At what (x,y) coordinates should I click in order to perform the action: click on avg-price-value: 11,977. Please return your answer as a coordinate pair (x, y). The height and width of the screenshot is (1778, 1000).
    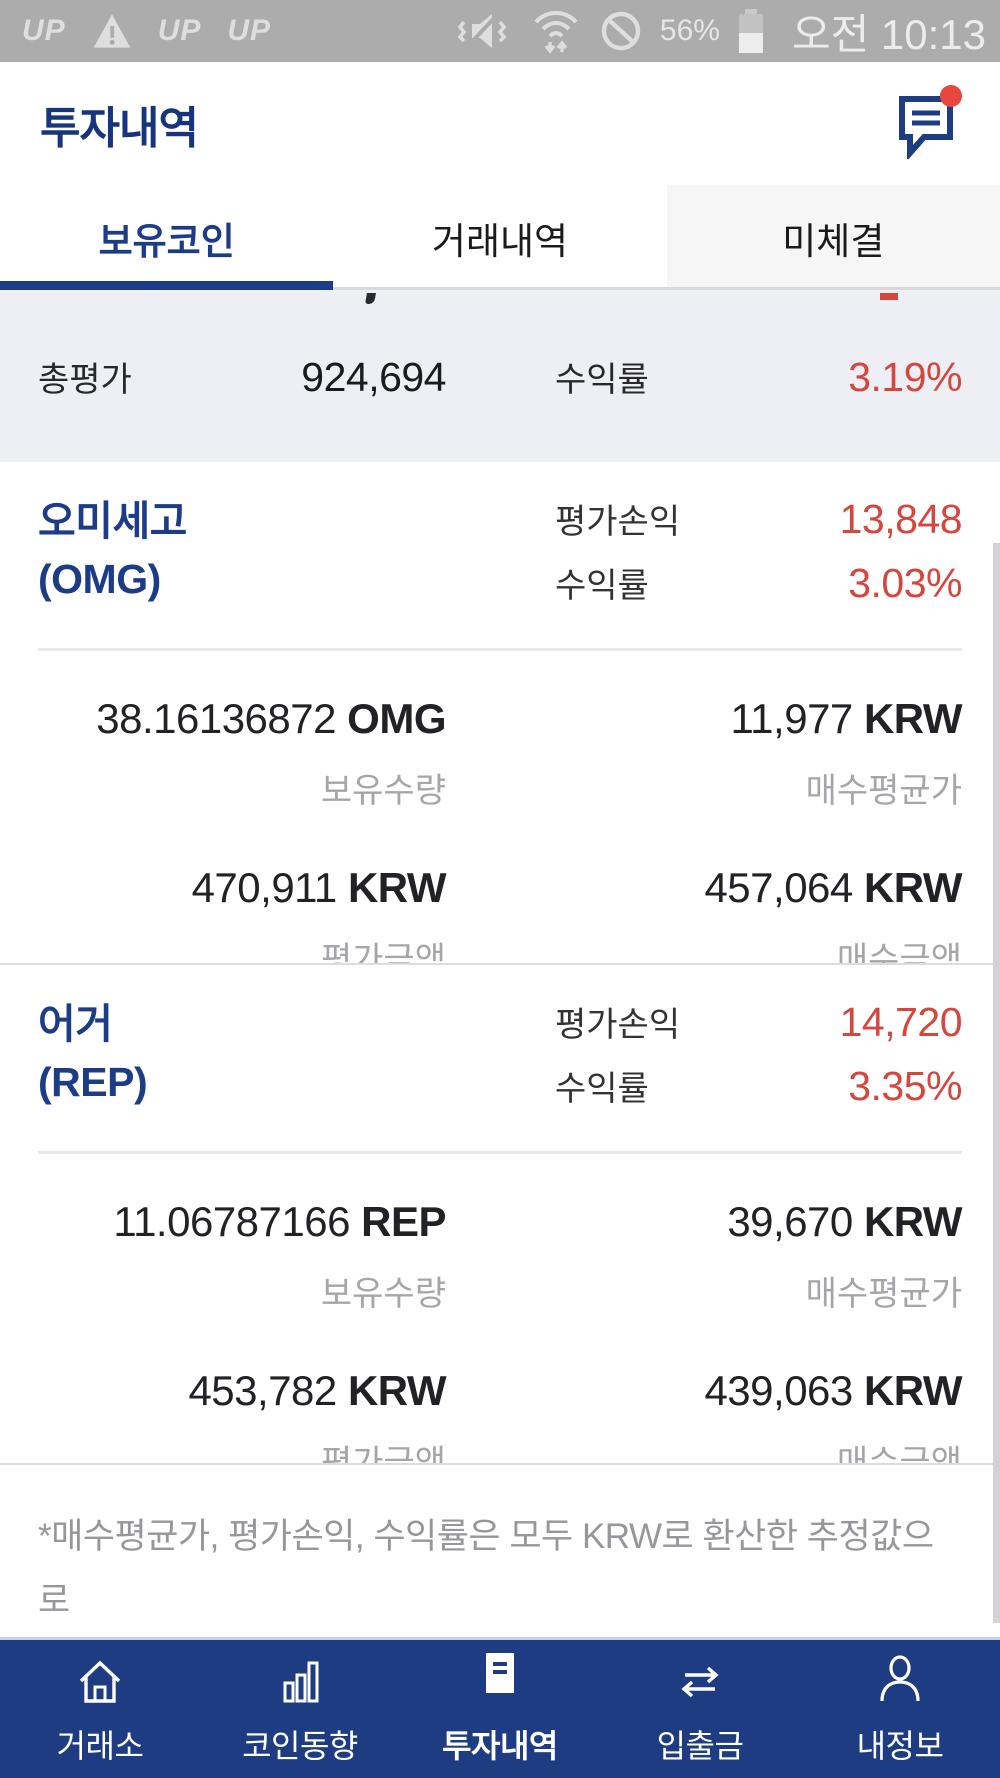
    Looking at the image, I should click on (791, 718).